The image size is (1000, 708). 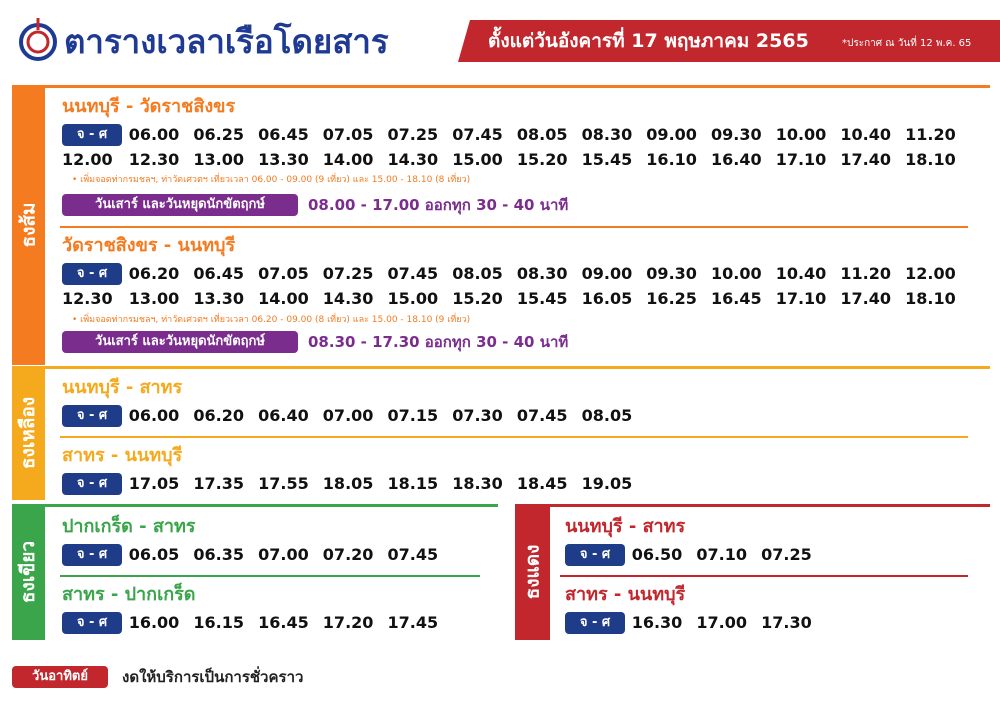 I want to click on departure-time: 16.15, so click(x=218, y=622).